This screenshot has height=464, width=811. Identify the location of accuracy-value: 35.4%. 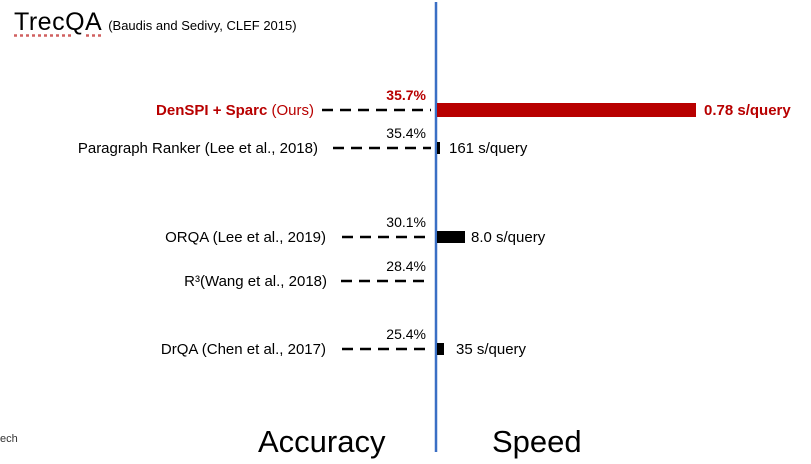
(406, 133).